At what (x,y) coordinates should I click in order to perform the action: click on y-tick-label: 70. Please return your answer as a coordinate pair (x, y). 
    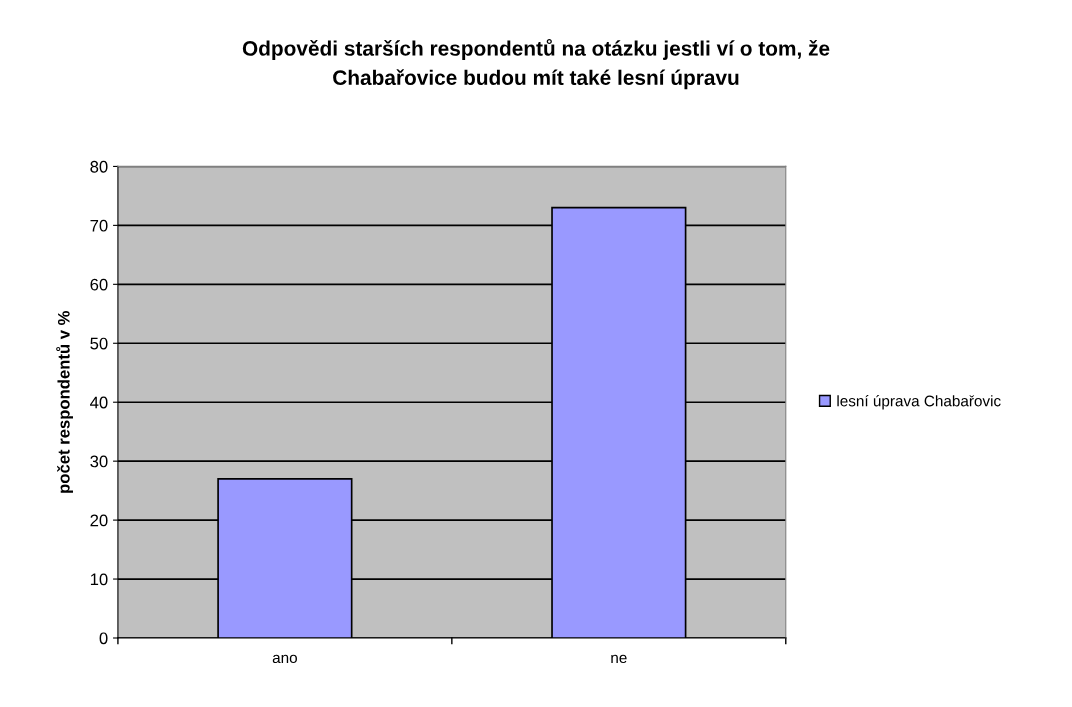
    Looking at the image, I should click on (99, 225).